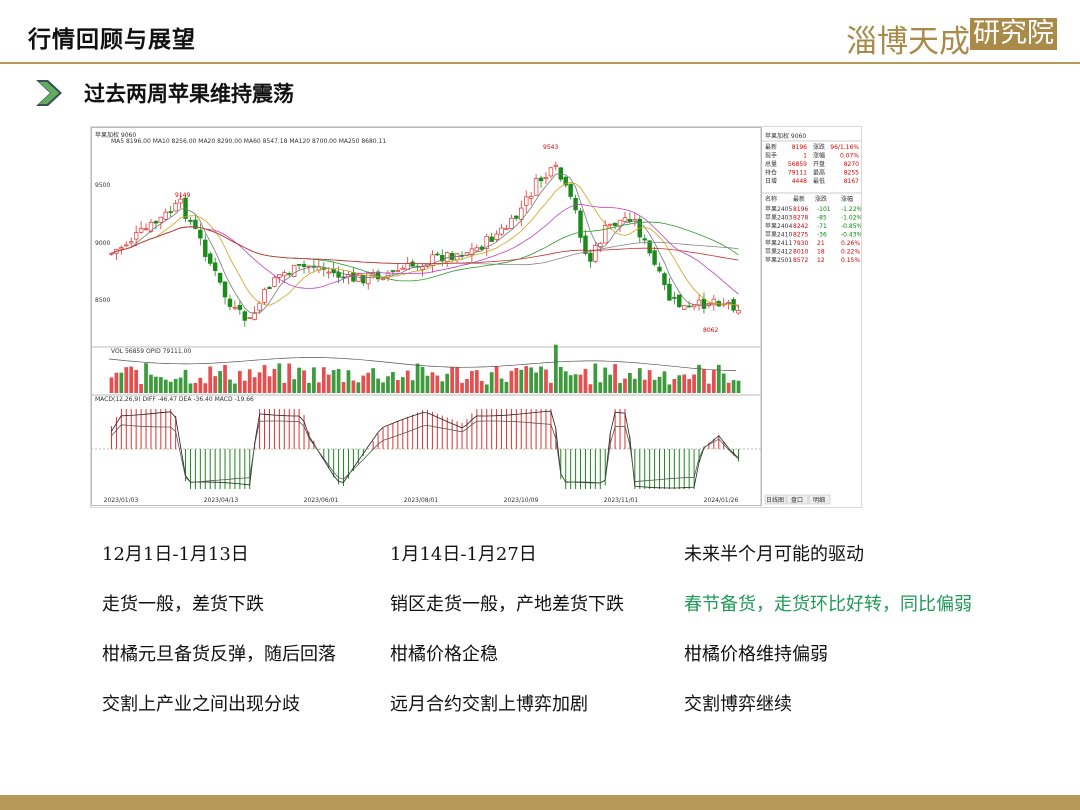 This screenshot has width=1080, height=810. What do you see at coordinates (49, 93) in the screenshot?
I see `chevron-right-icon` at bounding box center [49, 93].